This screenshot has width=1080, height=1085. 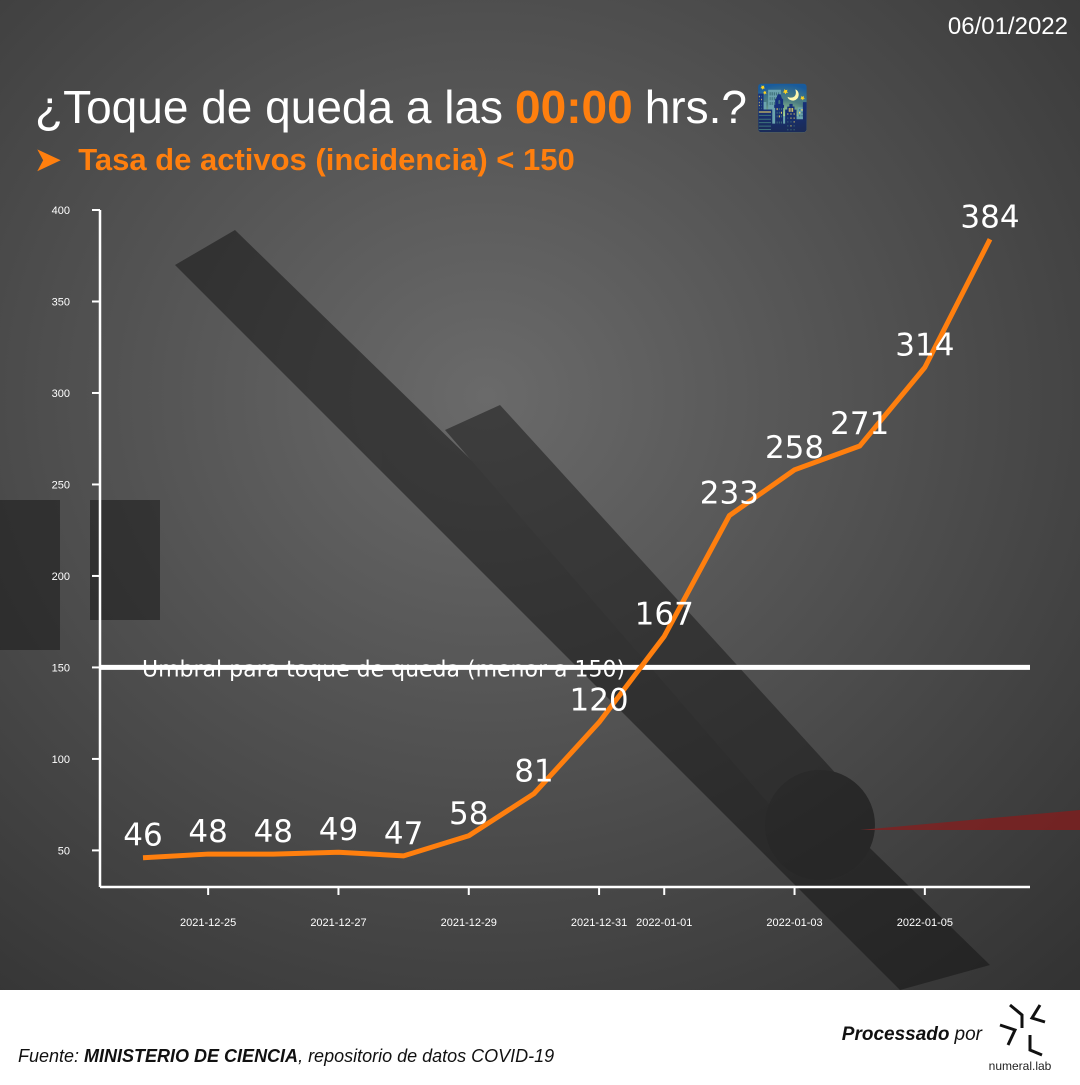 What do you see at coordinates (426, 1056) in the screenshot?
I see `source-rest: , repositorio de datos COVID-19` at bounding box center [426, 1056].